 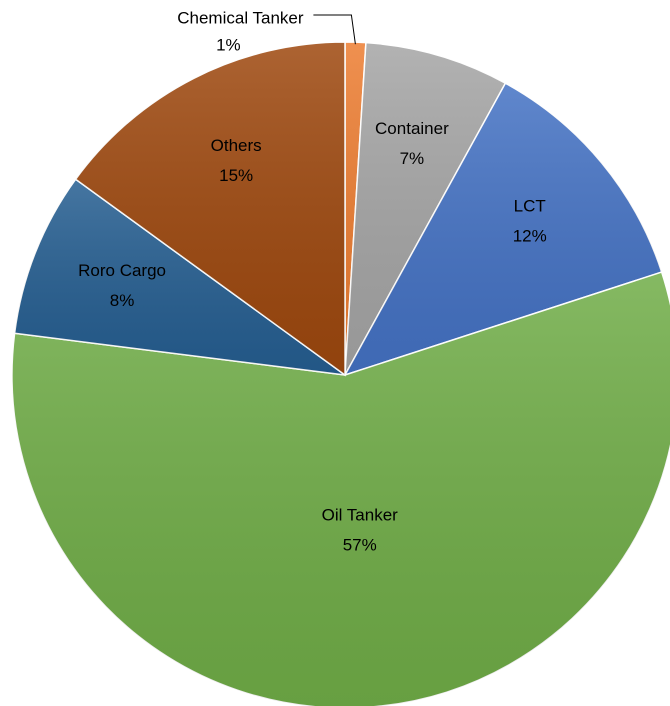 What do you see at coordinates (122, 270) in the screenshot?
I see `category-label: Roro Cargo` at bounding box center [122, 270].